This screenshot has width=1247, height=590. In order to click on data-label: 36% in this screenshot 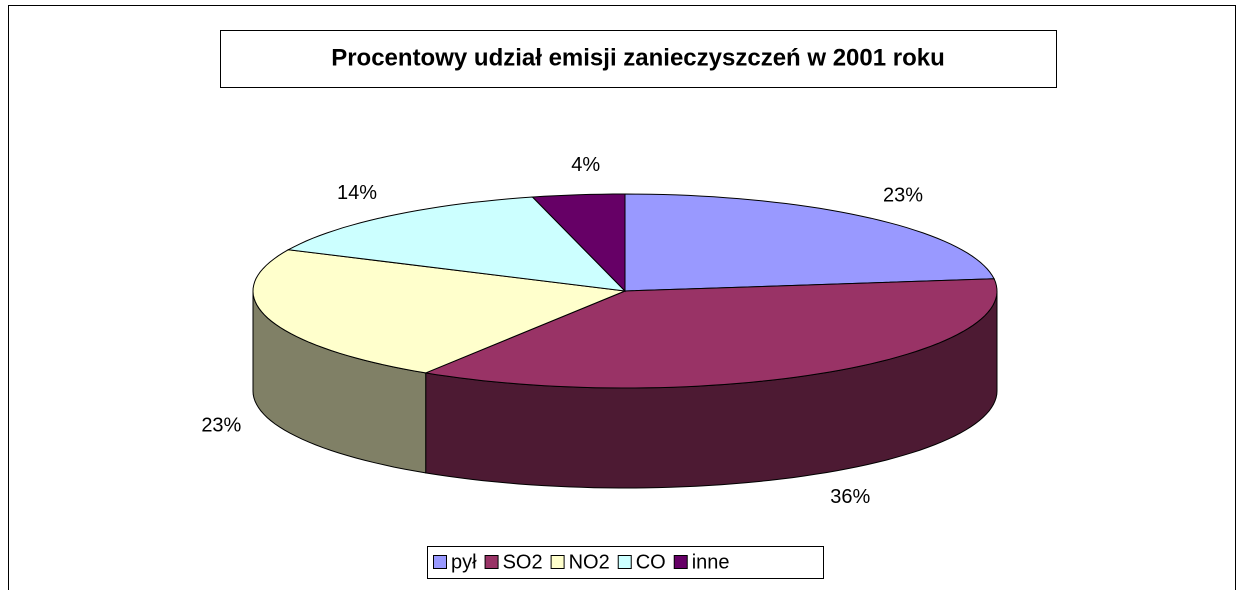, I will do `click(850, 497)`.